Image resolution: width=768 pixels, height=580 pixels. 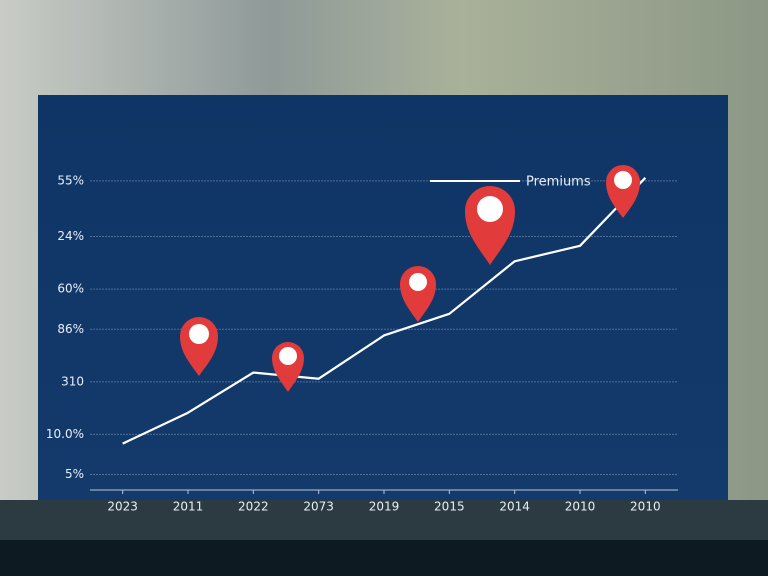 What do you see at coordinates (514, 507) in the screenshot?
I see `x-tick-label: 2014` at bounding box center [514, 507].